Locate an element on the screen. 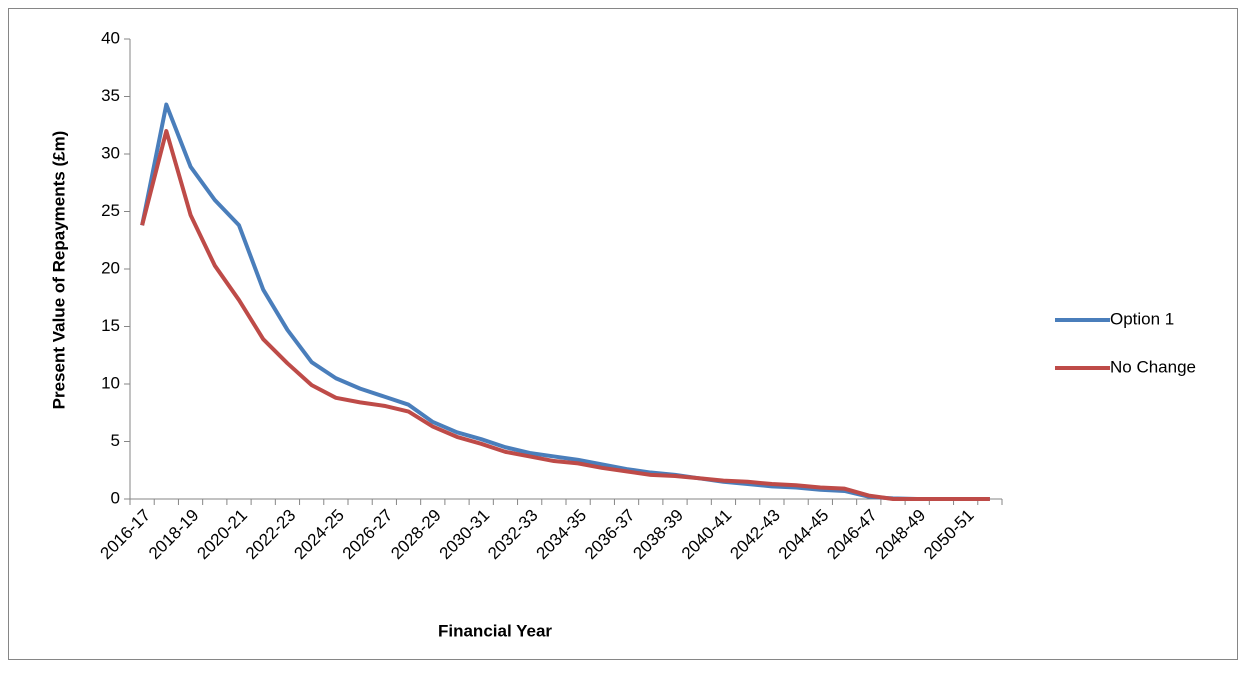 Image resolution: width=1246 pixels, height=673 pixels. x-tick-label: 2040-41 is located at coordinates (707, 535).